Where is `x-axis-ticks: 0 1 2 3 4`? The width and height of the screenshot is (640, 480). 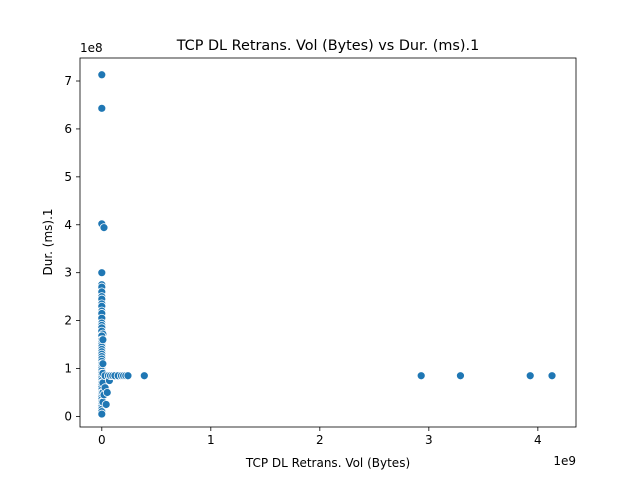
x-axis-ticks: 0 1 2 3 4 is located at coordinates (320, 437).